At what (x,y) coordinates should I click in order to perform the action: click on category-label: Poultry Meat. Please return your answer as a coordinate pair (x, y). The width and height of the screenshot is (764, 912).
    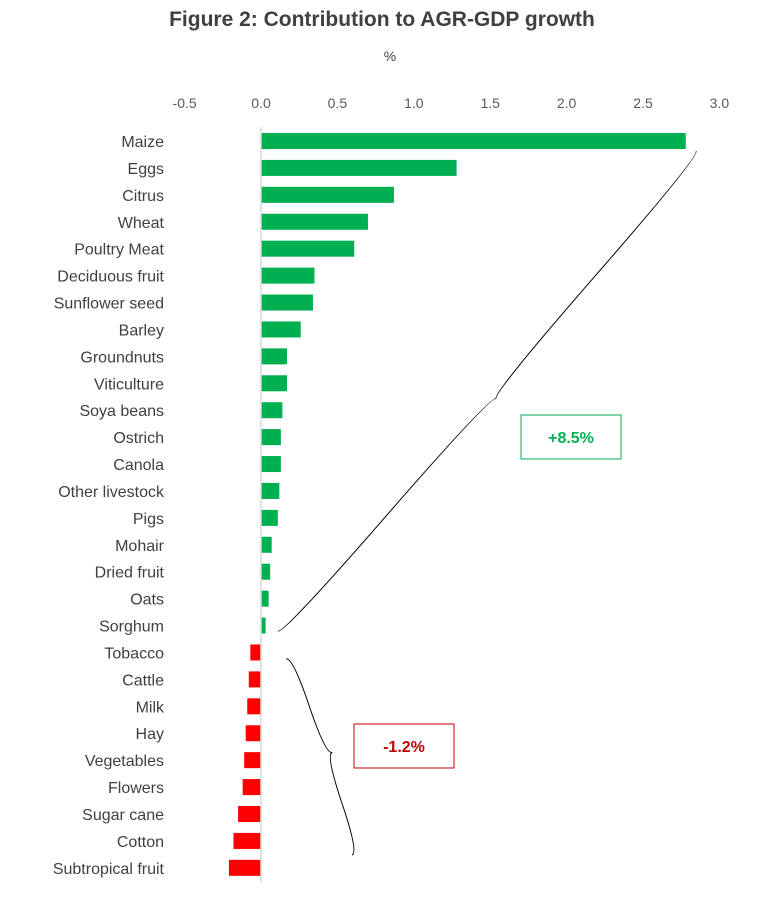
    Looking at the image, I should click on (119, 250).